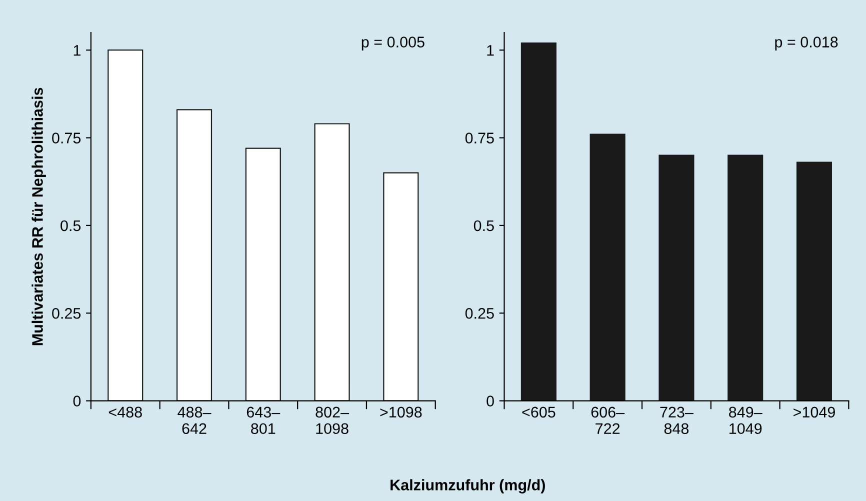 The height and width of the screenshot is (501, 866). What do you see at coordinates (467, 486) in the screenshot?
I see `x-axis-title: Kalziumzufuhr (mg/d)` at bounding box center [467, 486].